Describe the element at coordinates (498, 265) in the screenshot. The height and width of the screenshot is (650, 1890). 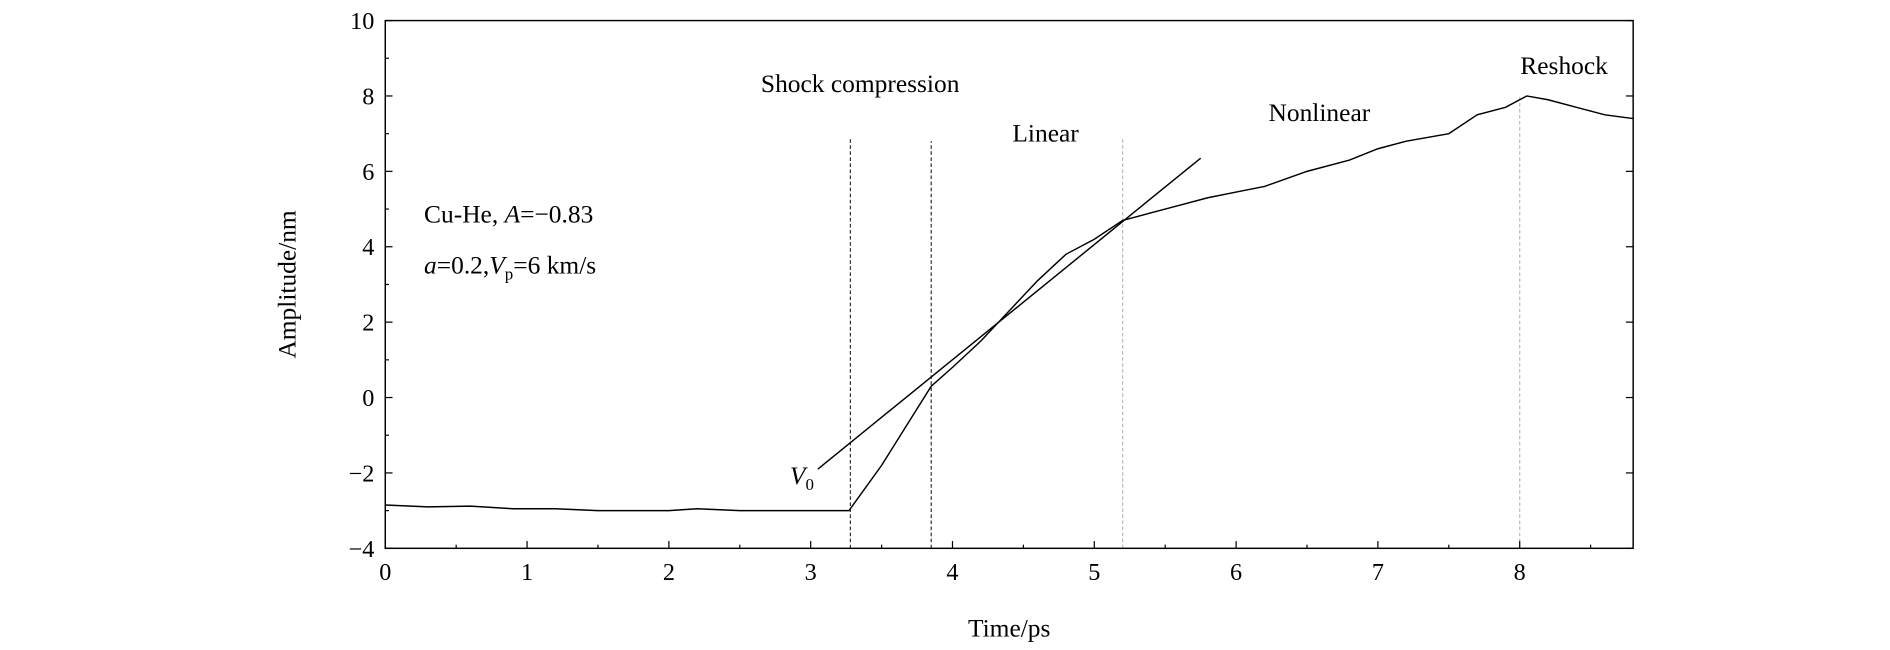
I see `param2-c: V` at that location.